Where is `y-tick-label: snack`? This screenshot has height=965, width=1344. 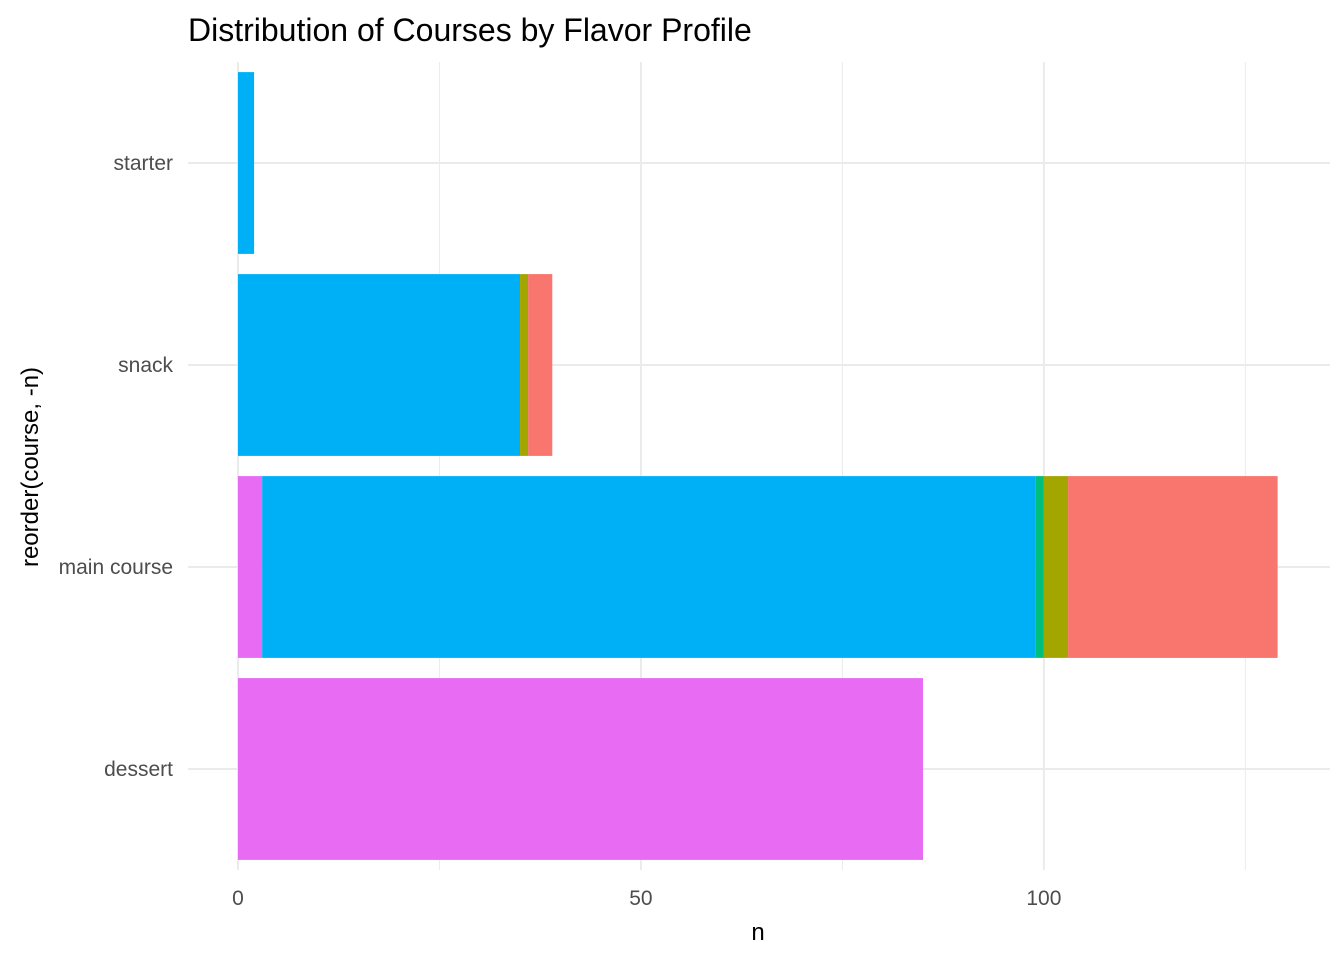 y-tick-label: snack is located at coordinates (145, 365).